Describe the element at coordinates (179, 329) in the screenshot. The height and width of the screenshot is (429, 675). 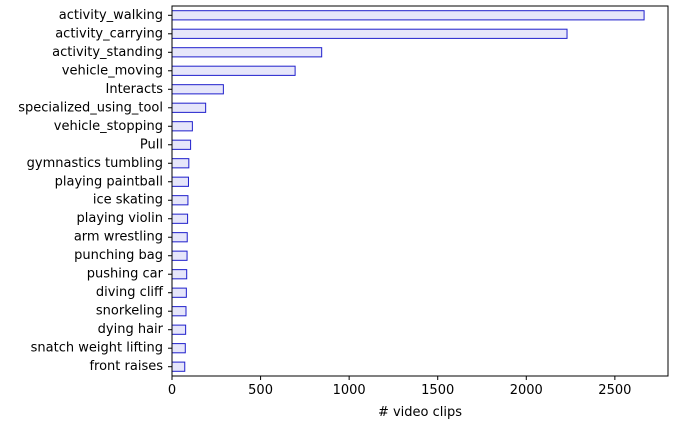
I see `bar-dying-hair` at that location.